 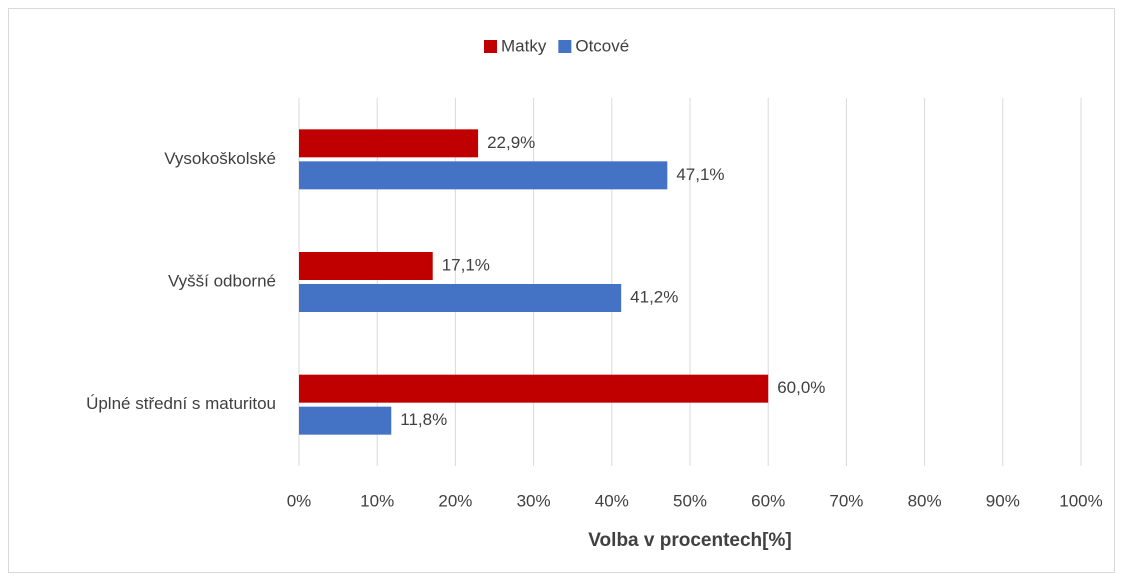 What do you see at coordinates (602, 45) in the screenshot?
I see `legend-label: Otcové` at bounding box center [602, 45].